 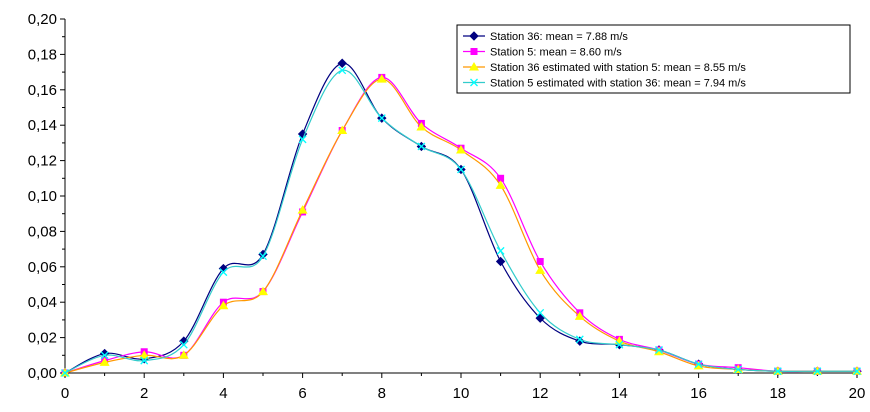 I want to click on x-tick-label: 2, so click(x=144, y=393).